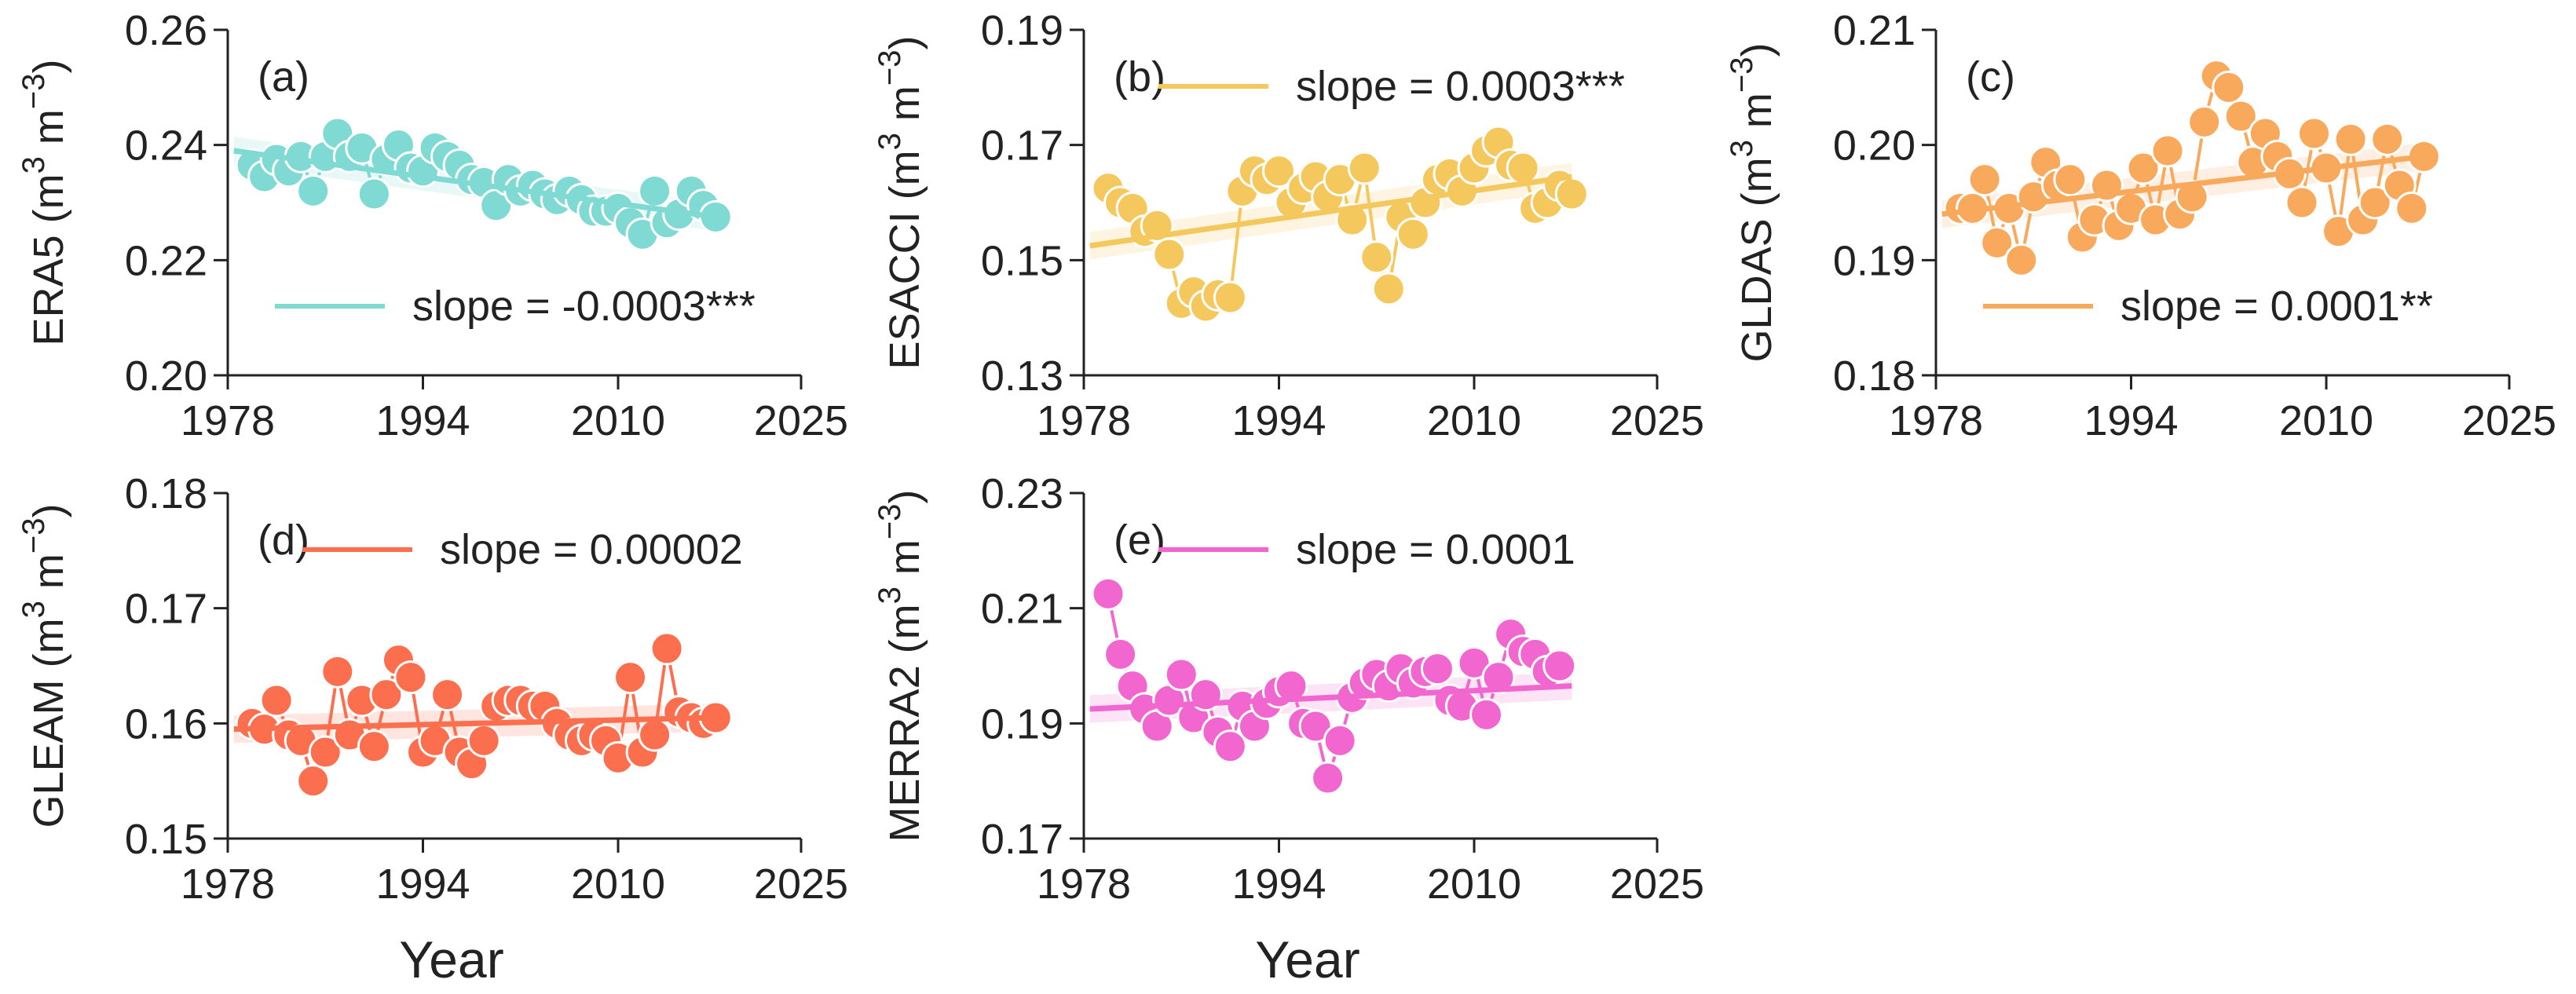  What do you see at coordinates (44, 666) in the screenshot?
I see `y-axis-label: GLEAM (m3 m−3)` at bounding box center [44, 666].